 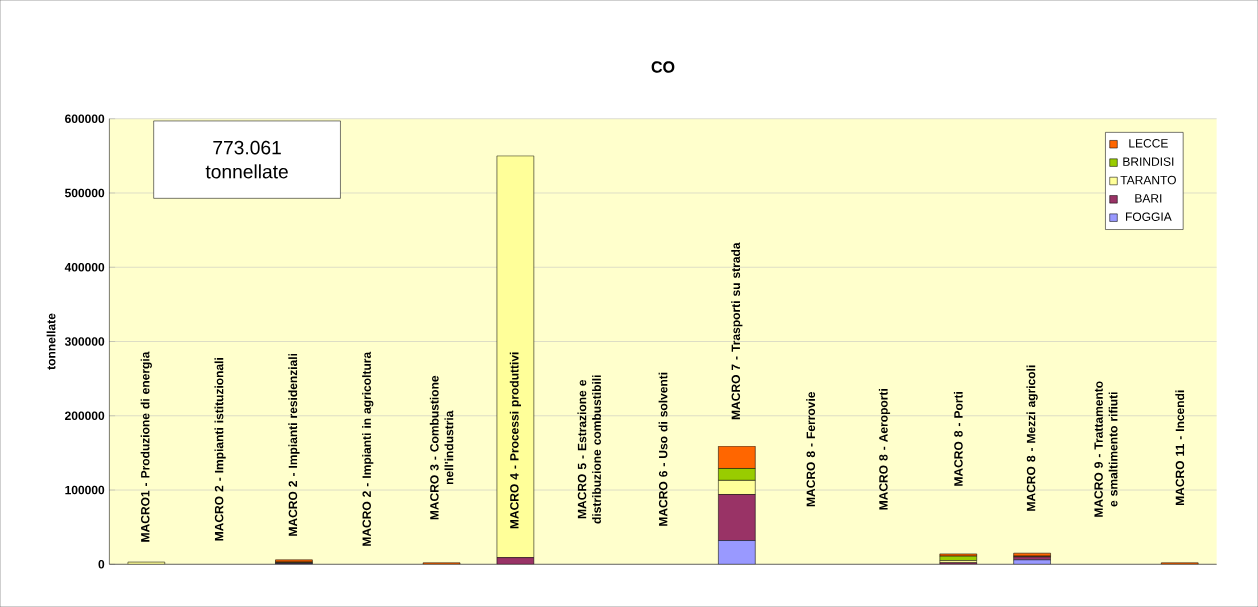 I want to click on x-tick-label: MACRO 4 - Processi produttivi, so click(x=515, y=440).